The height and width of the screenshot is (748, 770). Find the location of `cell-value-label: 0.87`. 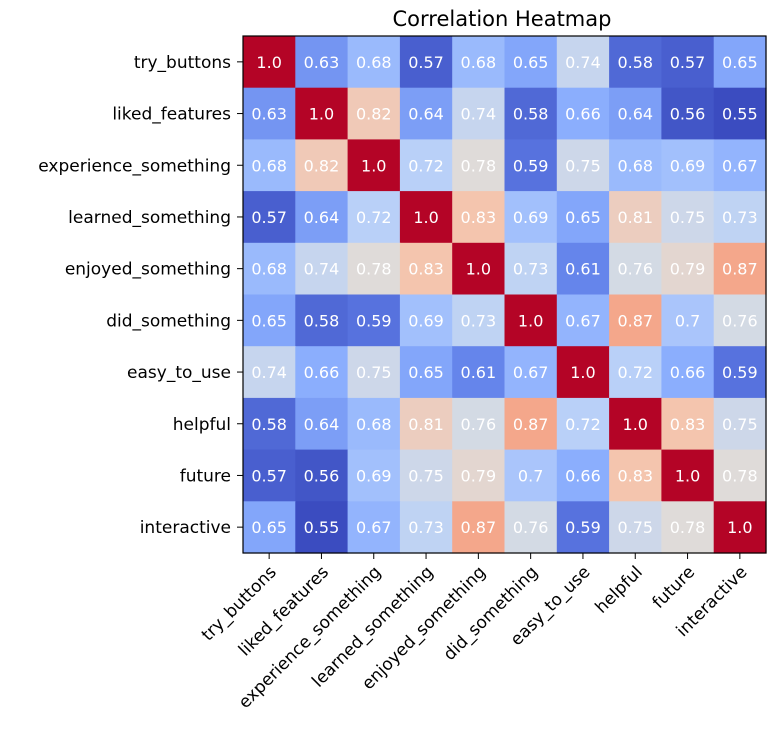

cell-value-label: 0.87 is located at coordinates (635, 320).